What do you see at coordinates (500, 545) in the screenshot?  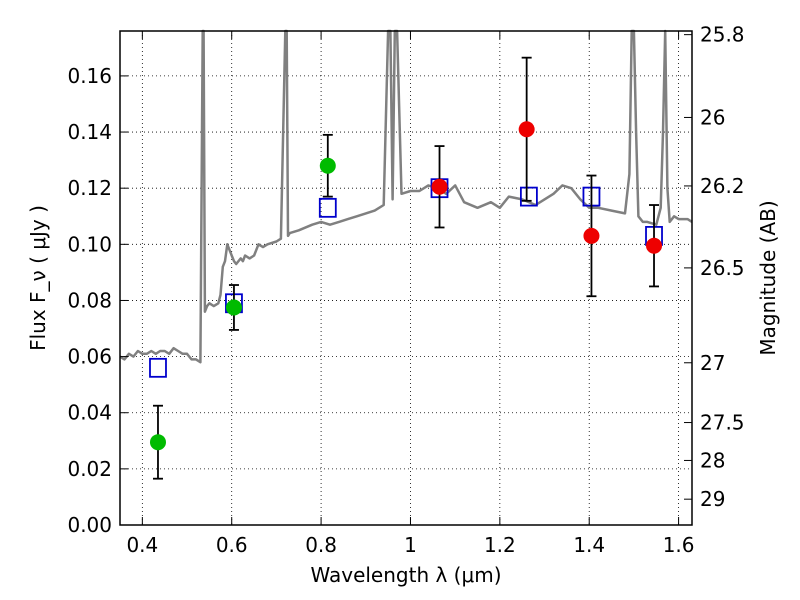 I see `x-tick-label: 1.2` at bounding box center [500, 545].